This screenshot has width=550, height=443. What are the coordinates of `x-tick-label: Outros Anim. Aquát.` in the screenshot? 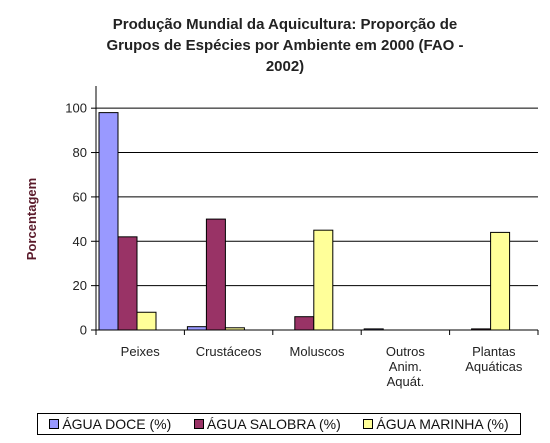 It's located at (406, 366).